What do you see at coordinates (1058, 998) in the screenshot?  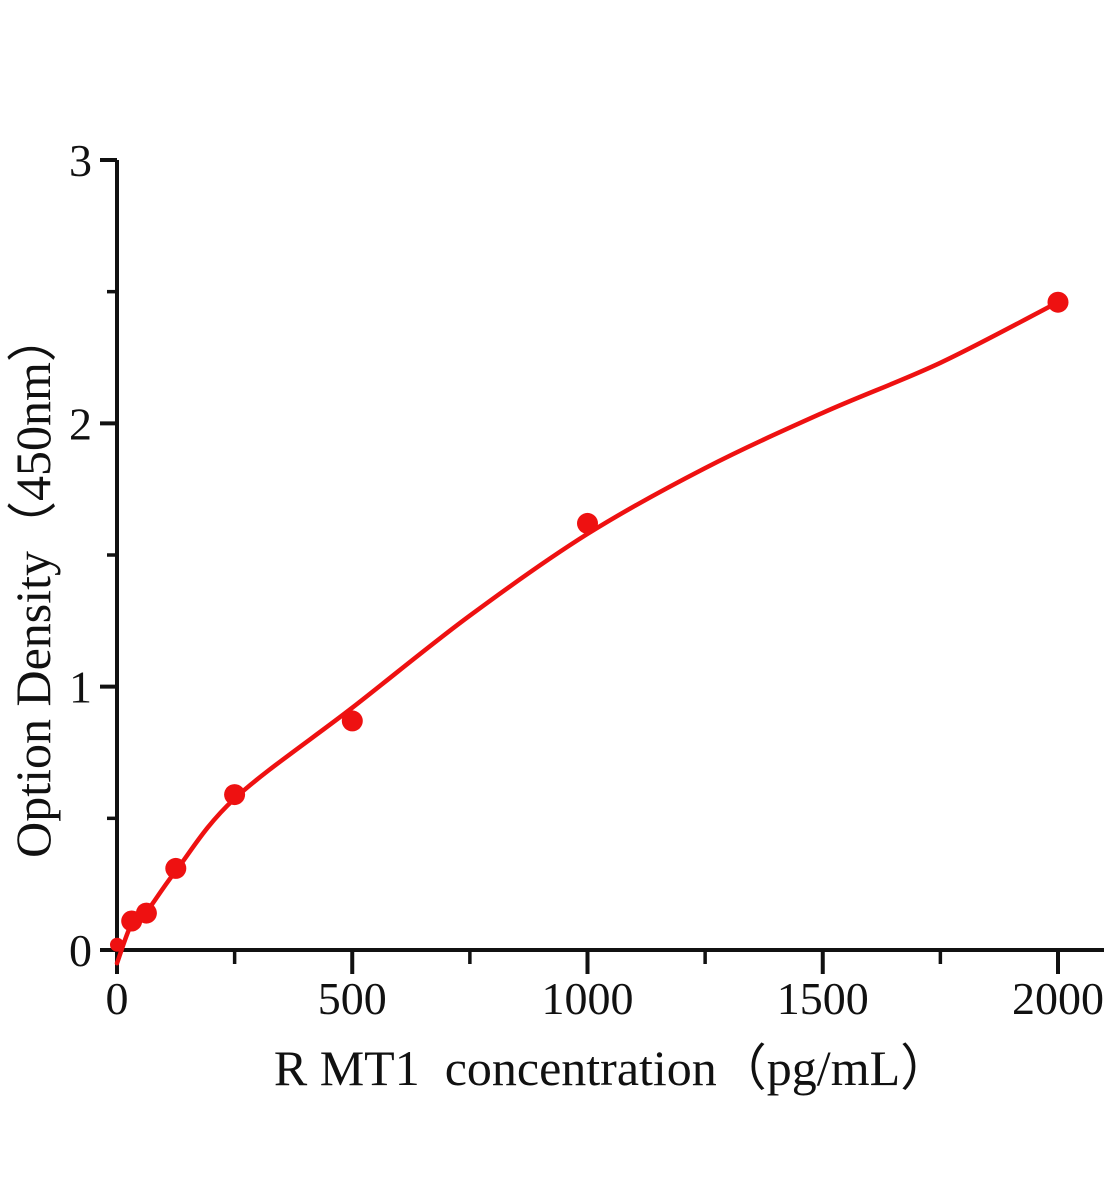 I see `x-tick-label: 2000` at bounding box center [1058, 998].